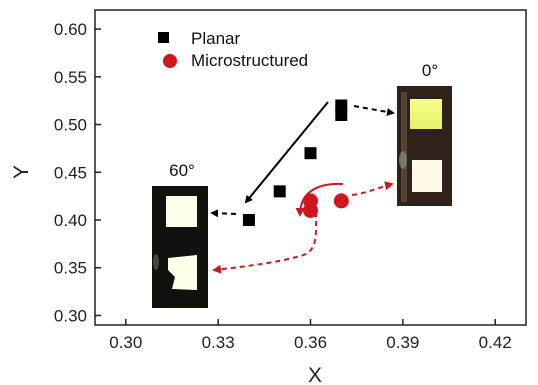  What do you see at coordinates (182, 170) in the screenshot?
I see `annotation-60deg: 60°` at bounding box center [182, 170].